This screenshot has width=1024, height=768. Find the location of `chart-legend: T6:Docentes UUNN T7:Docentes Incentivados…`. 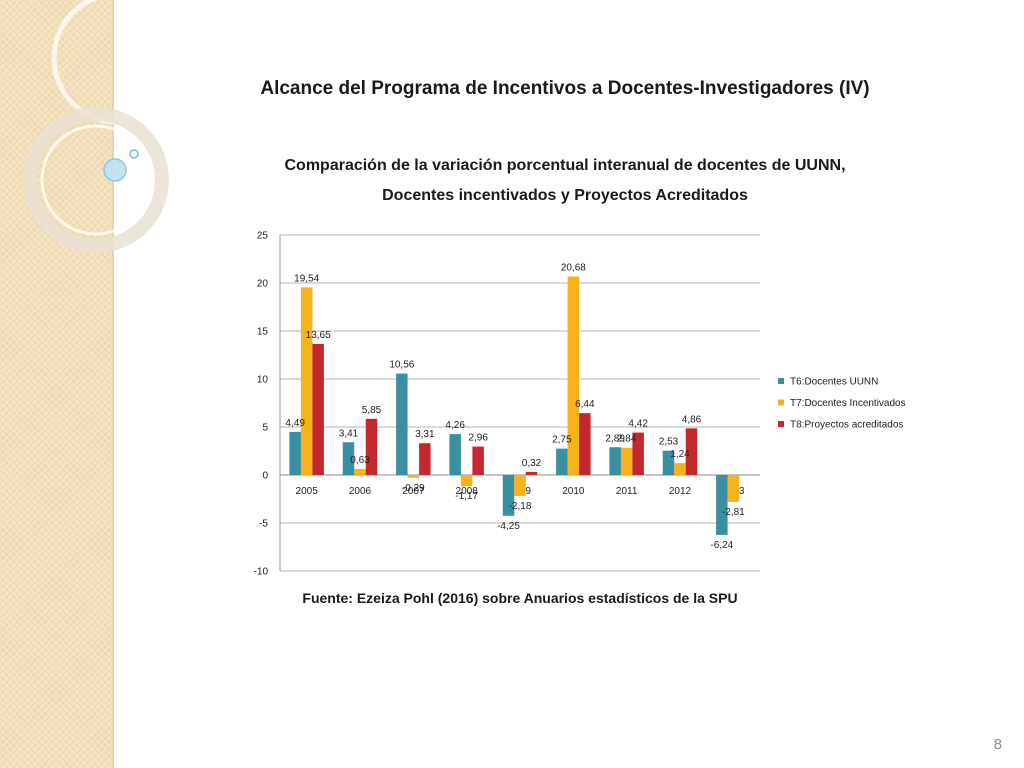

chart-legend: T6:Docentes UUNN T7:Docentes Incentivados… is located at coordinates (842, 404).